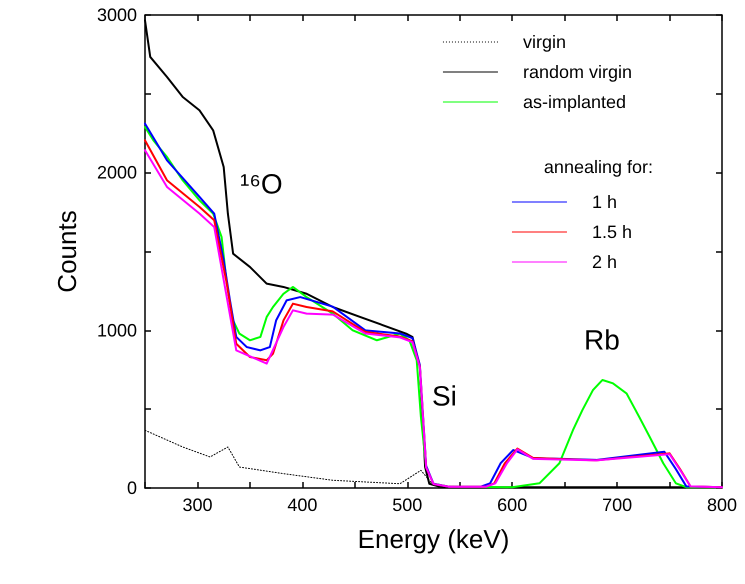 This screenshot has width=745, height=584. Describe the element at coordinates (602, 340) in the screenshot. I see `annotation: Rb` at that location.